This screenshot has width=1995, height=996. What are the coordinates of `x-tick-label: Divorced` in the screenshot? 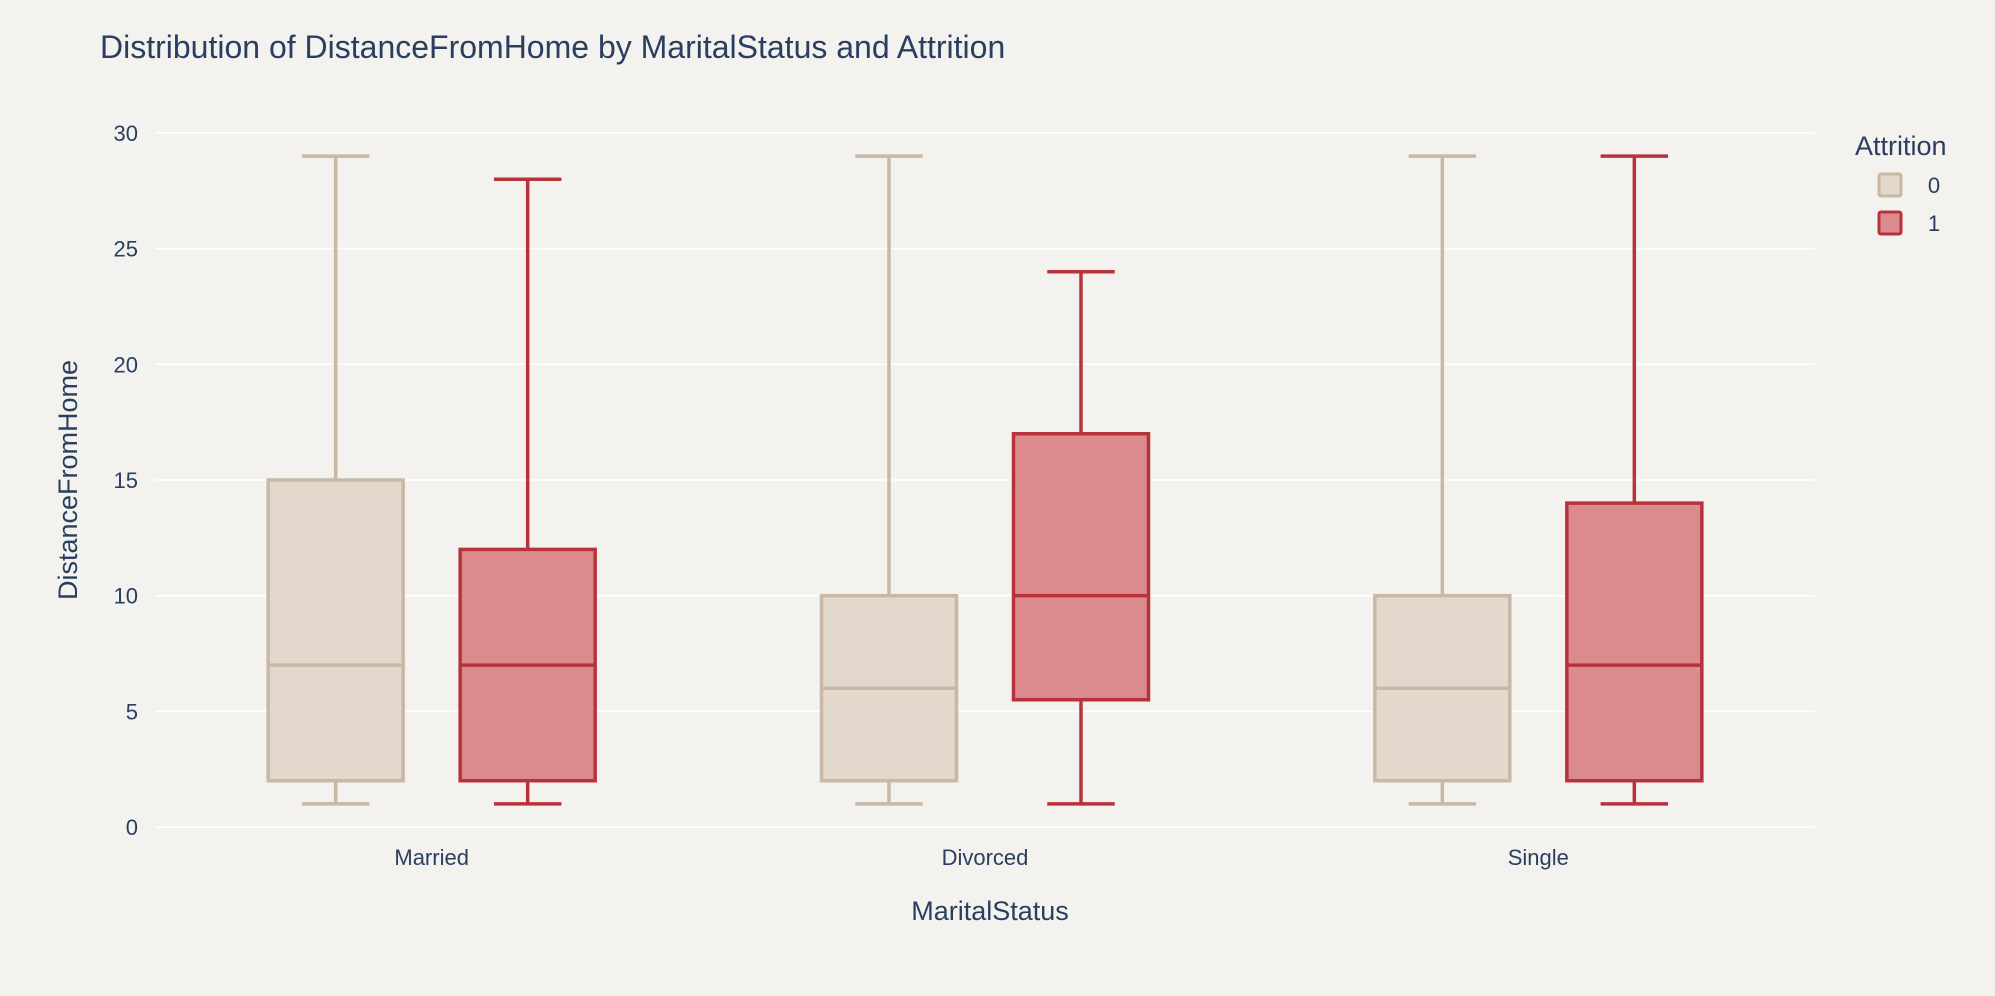 It's located at (985, 857).